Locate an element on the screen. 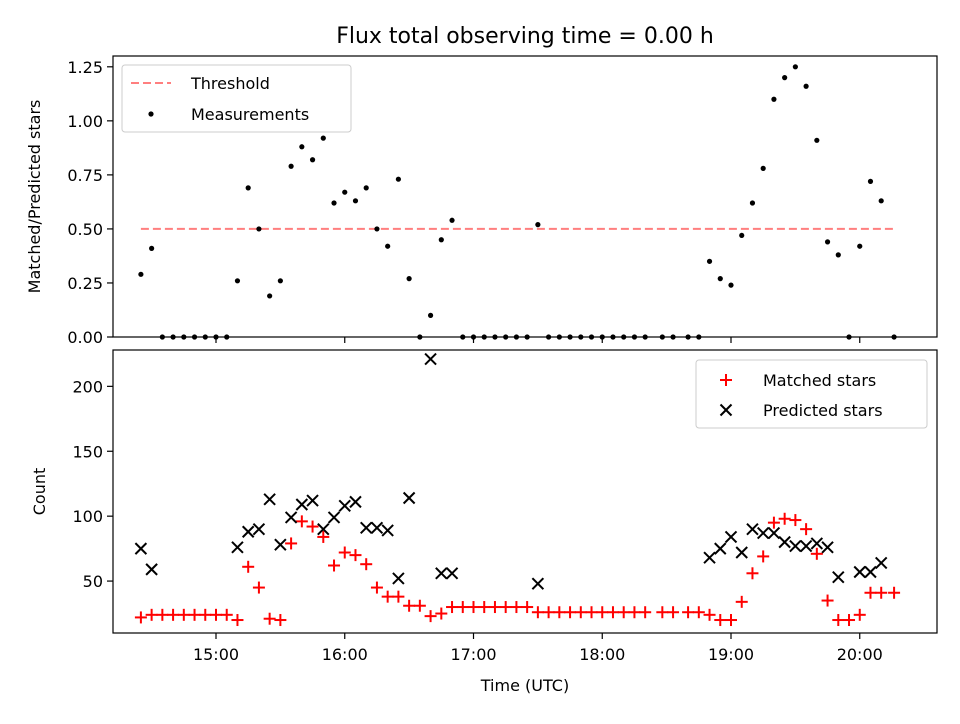 This screenshot has height=724, width=960. y-axis-label: Matched/Predicted stars is located at coordinates (34, 197).